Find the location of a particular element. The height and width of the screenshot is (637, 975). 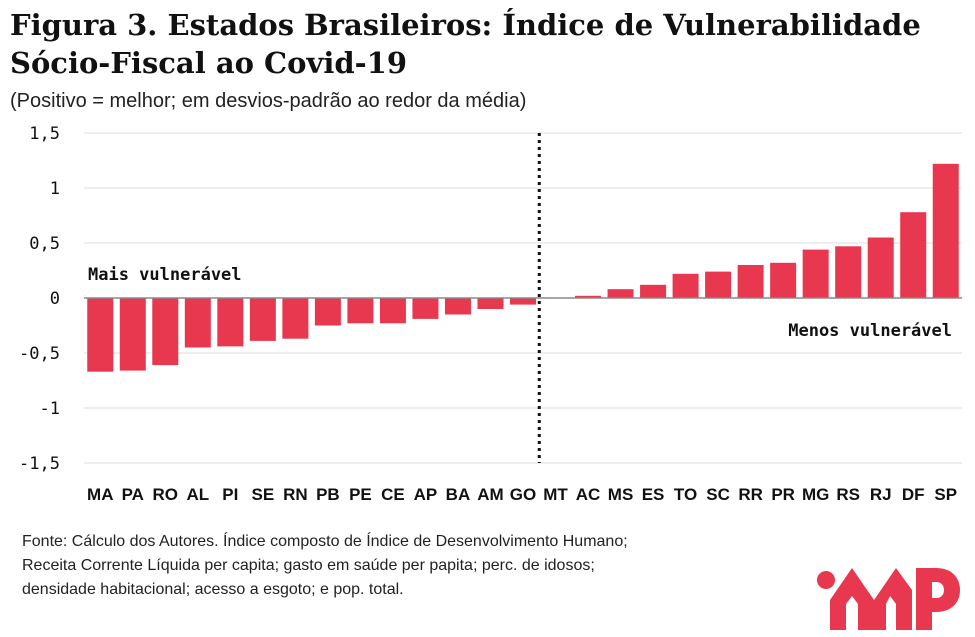

x-label-ro: RO is located at coordinates (166, 494).